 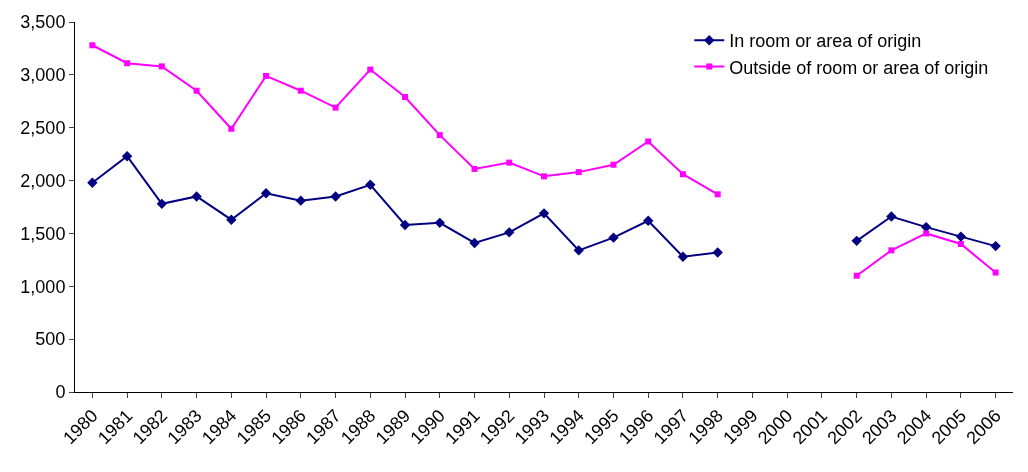 I want to click on y-tick-label: 2,000, so click(x=43, y=180).